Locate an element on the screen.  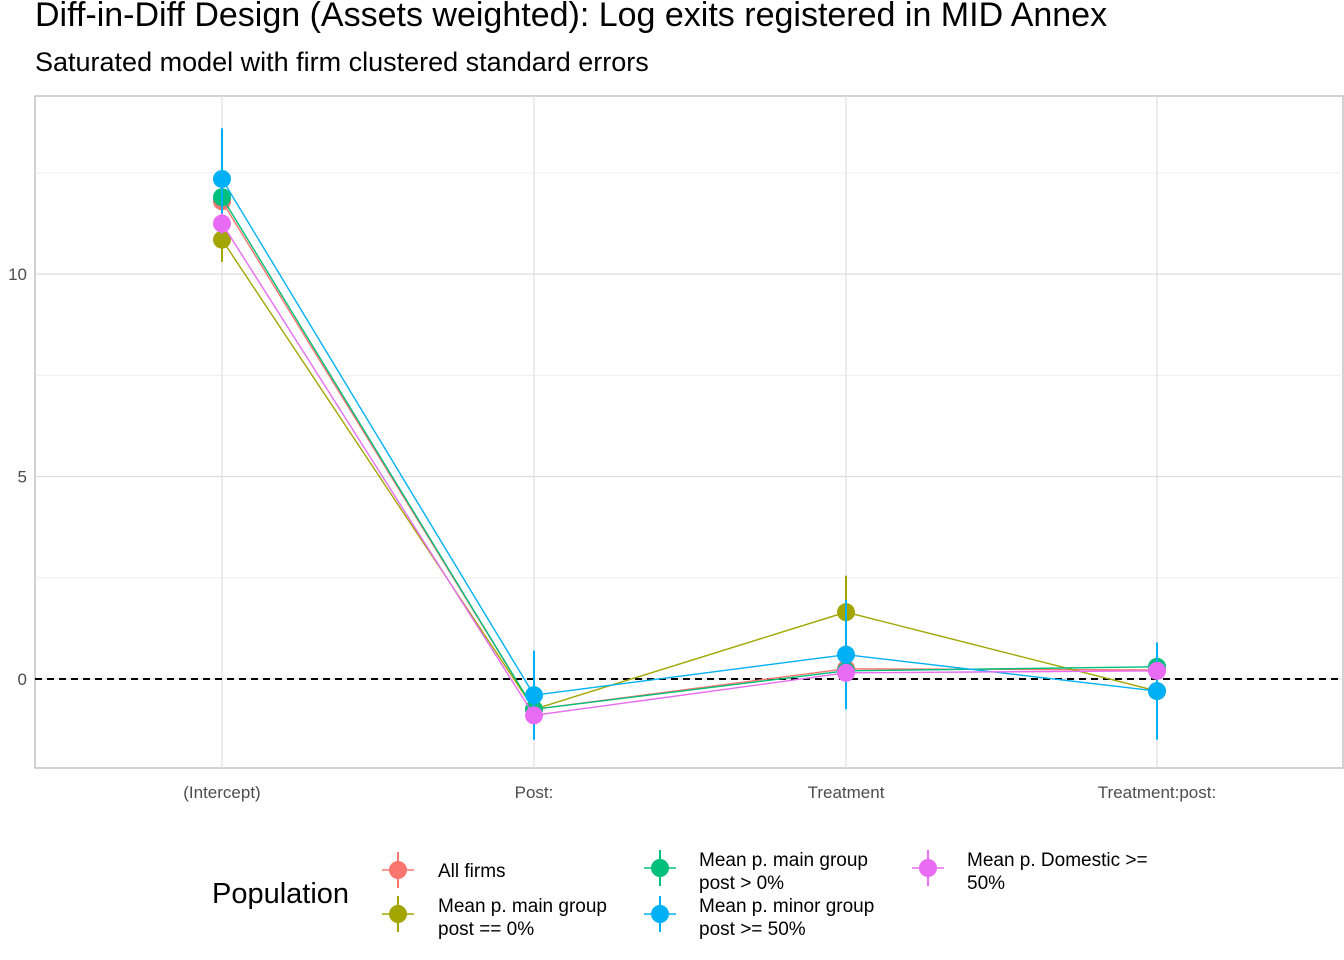
y-tick-label: 5 is located at coordinates (22, 477).